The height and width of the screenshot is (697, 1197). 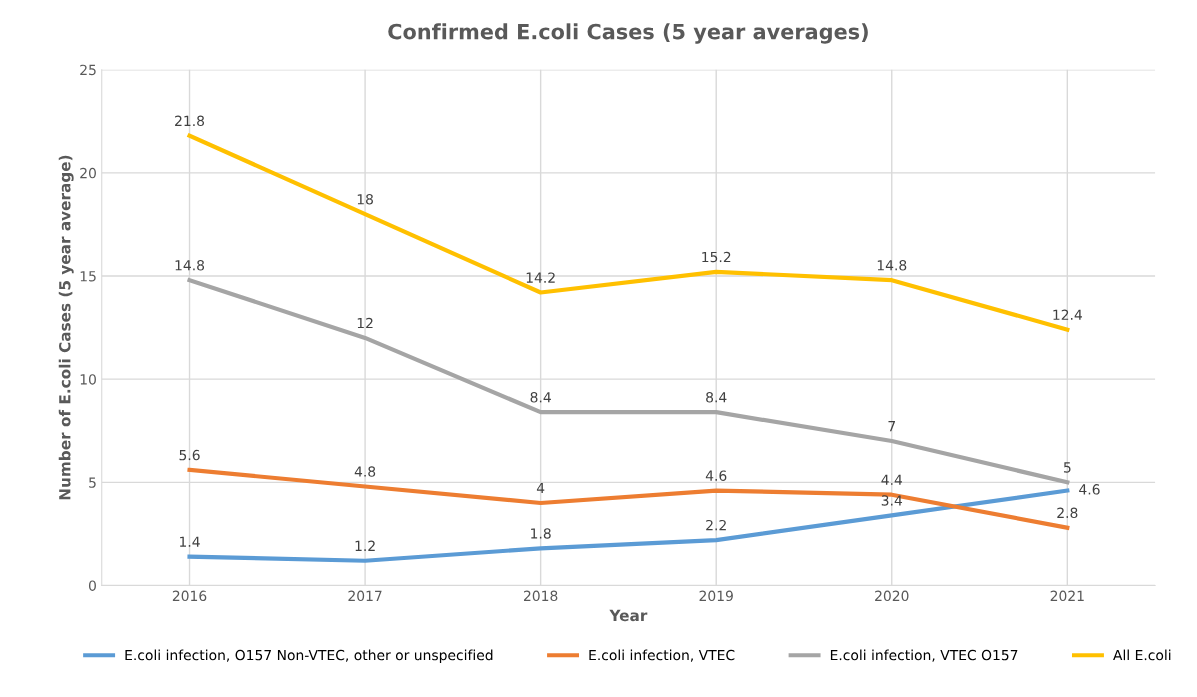 What do you see at coordinates (88, 173) in the screenshot?
I see `y-tick-label: 20` at bounding box center [88, 173].